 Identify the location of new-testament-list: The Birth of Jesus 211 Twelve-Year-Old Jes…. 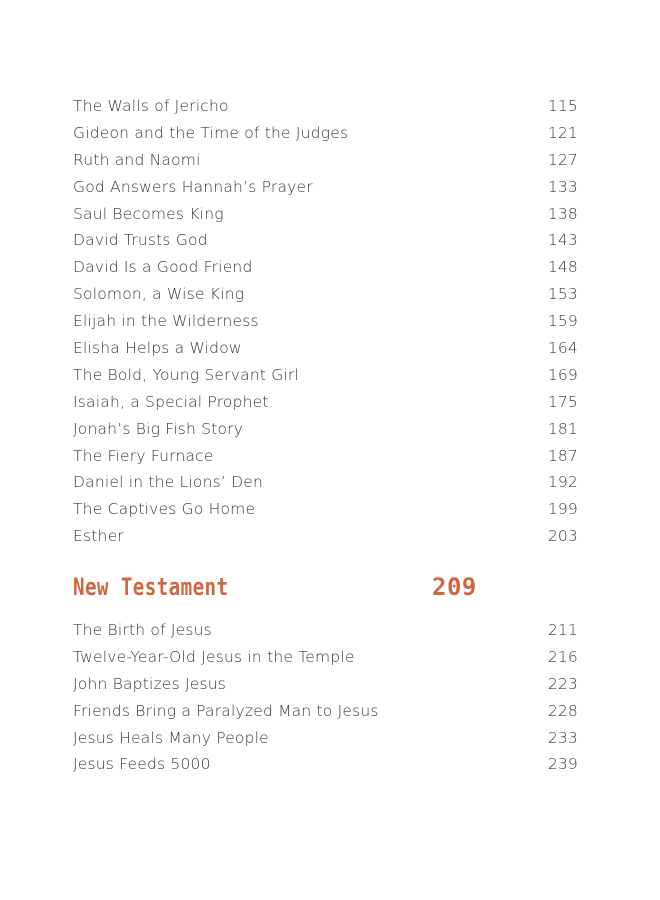
(325, 697).